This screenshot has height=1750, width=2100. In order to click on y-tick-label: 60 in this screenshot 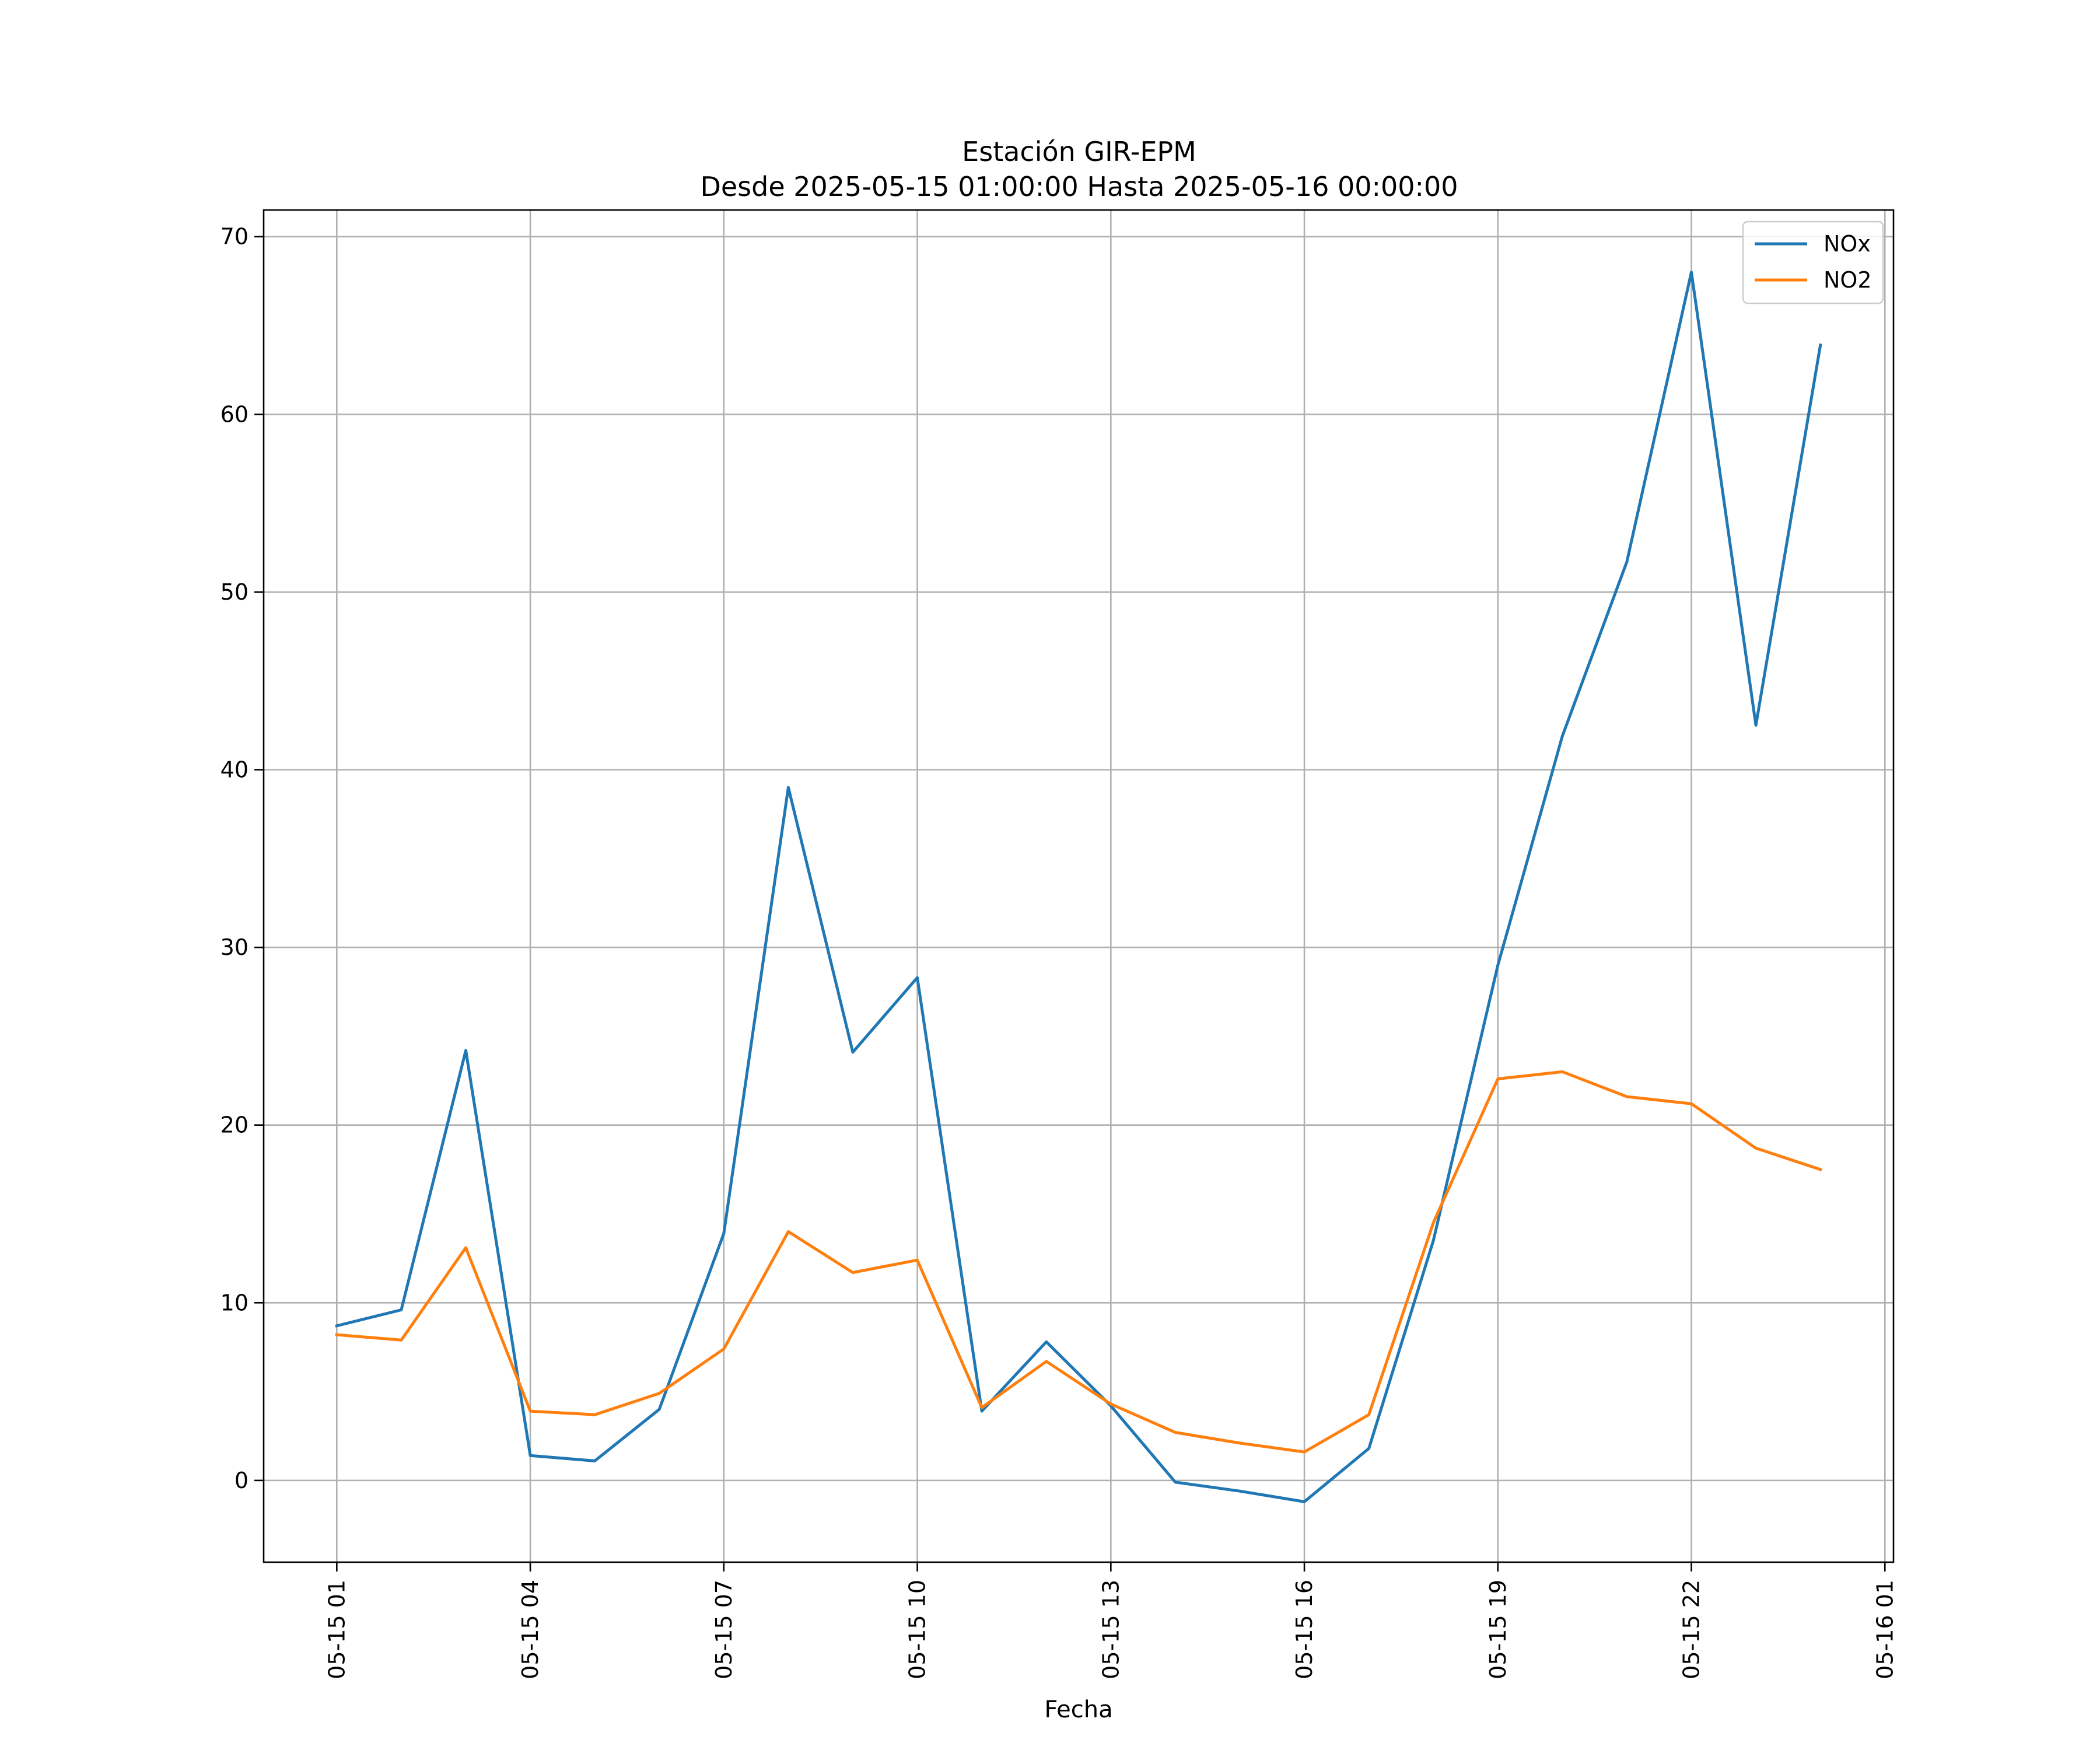, I will do `click(235, 414)`.